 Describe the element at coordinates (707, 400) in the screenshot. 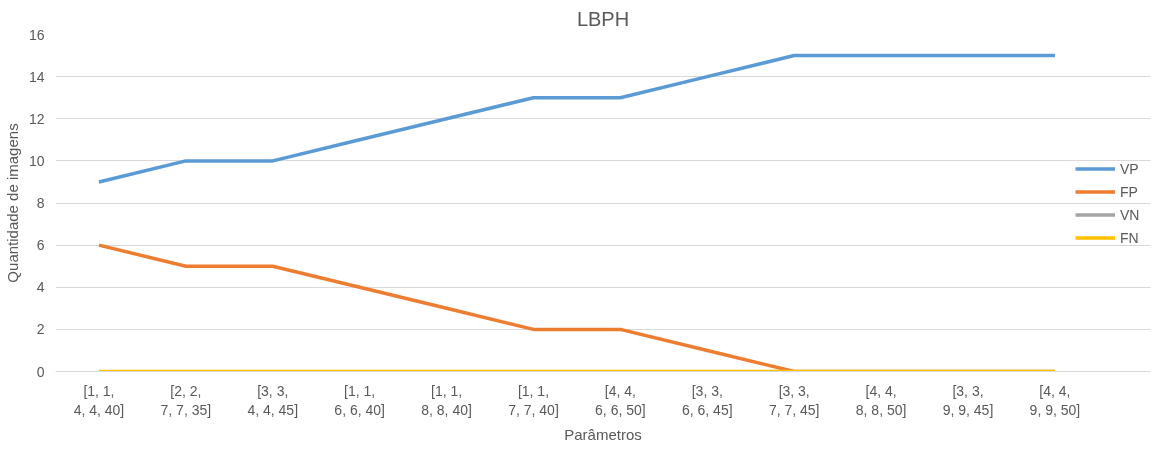

I see `x-tick-label: [3, 3, 6, 6, 45]` at that location.